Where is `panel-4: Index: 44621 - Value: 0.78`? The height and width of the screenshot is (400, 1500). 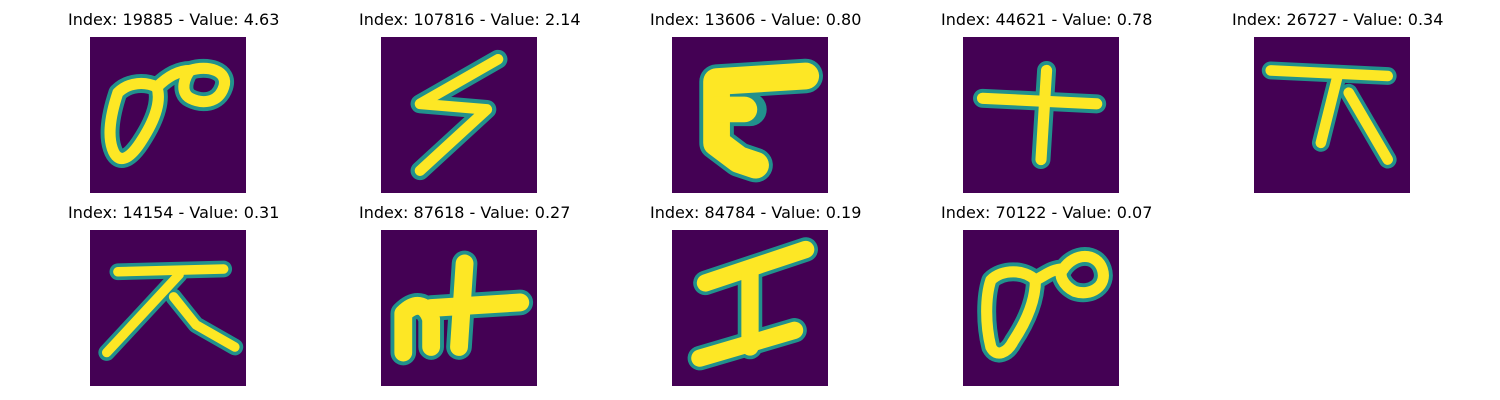
panel-4: Index: 44621 - Value: 0.78 is located at coordinates (1047, 102).